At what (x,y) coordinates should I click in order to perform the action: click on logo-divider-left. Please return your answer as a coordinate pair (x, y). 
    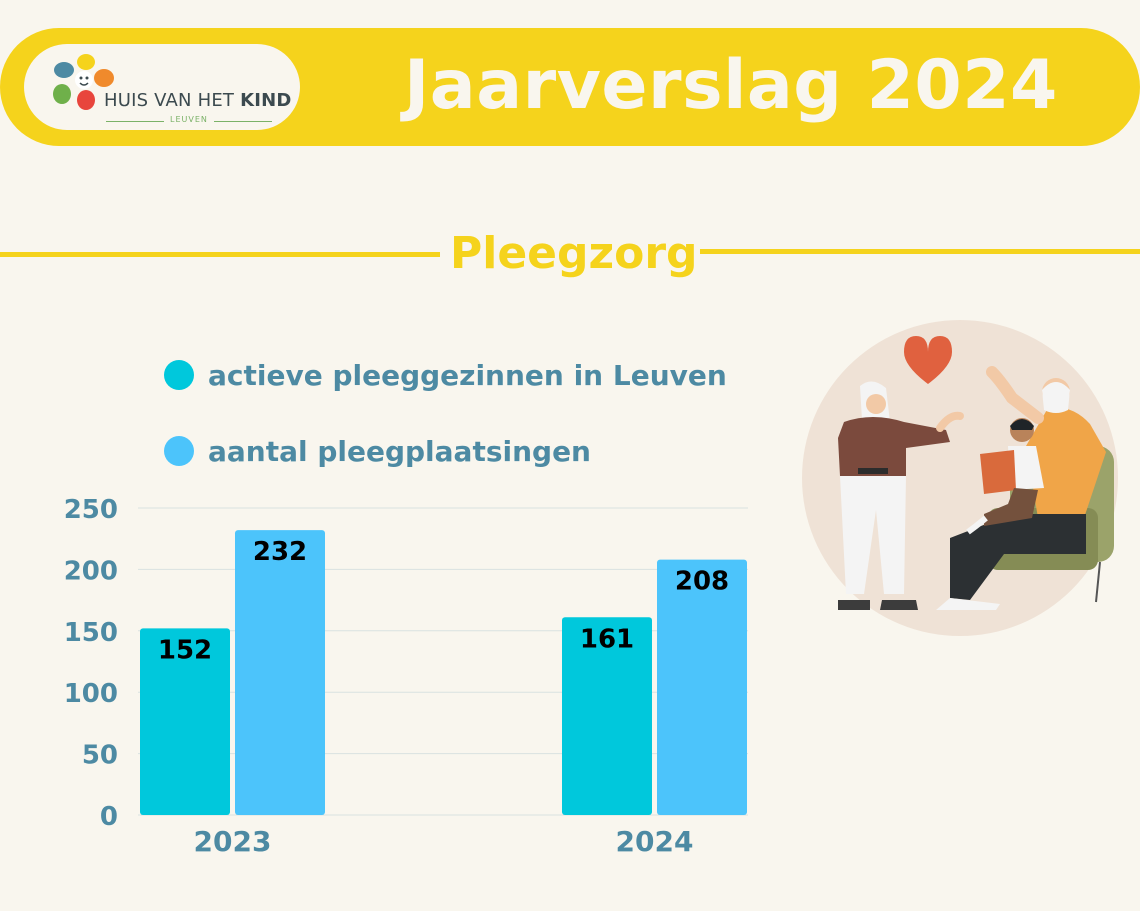
    Looking at the image, I should click on (135, 121).